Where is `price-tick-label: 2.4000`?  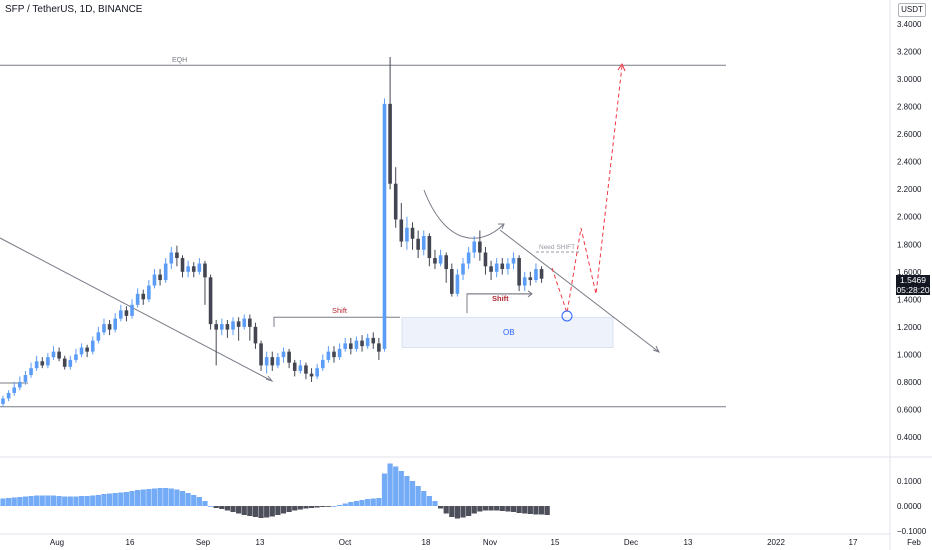 price-tick-label: 2.4000 is located at coordinates (909, 162).